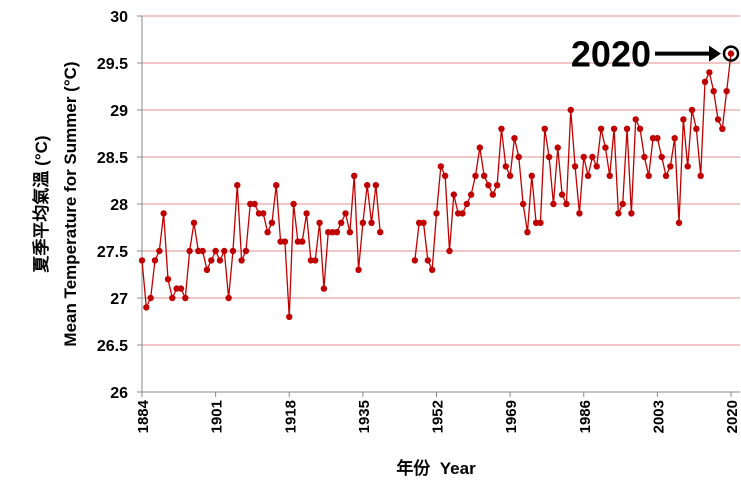  What do you see at coordinates (511, 416) in the screenshot?
I see `x-tick-label: 1969` at bounding box center [511, 416].